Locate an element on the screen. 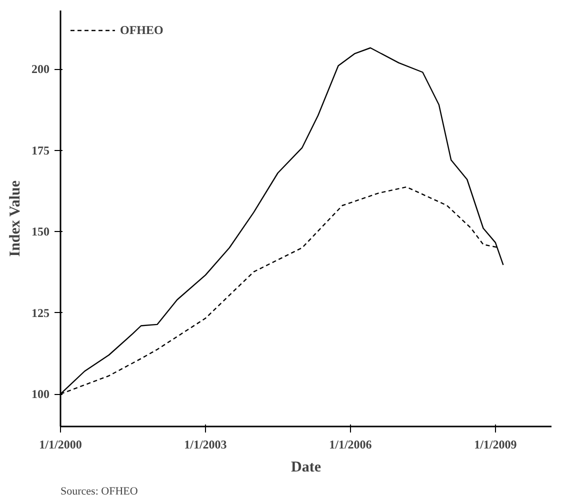 The width and height of the screenshot is (561, 502). y-tick-label: 125 is located at coordinates (41, 313).